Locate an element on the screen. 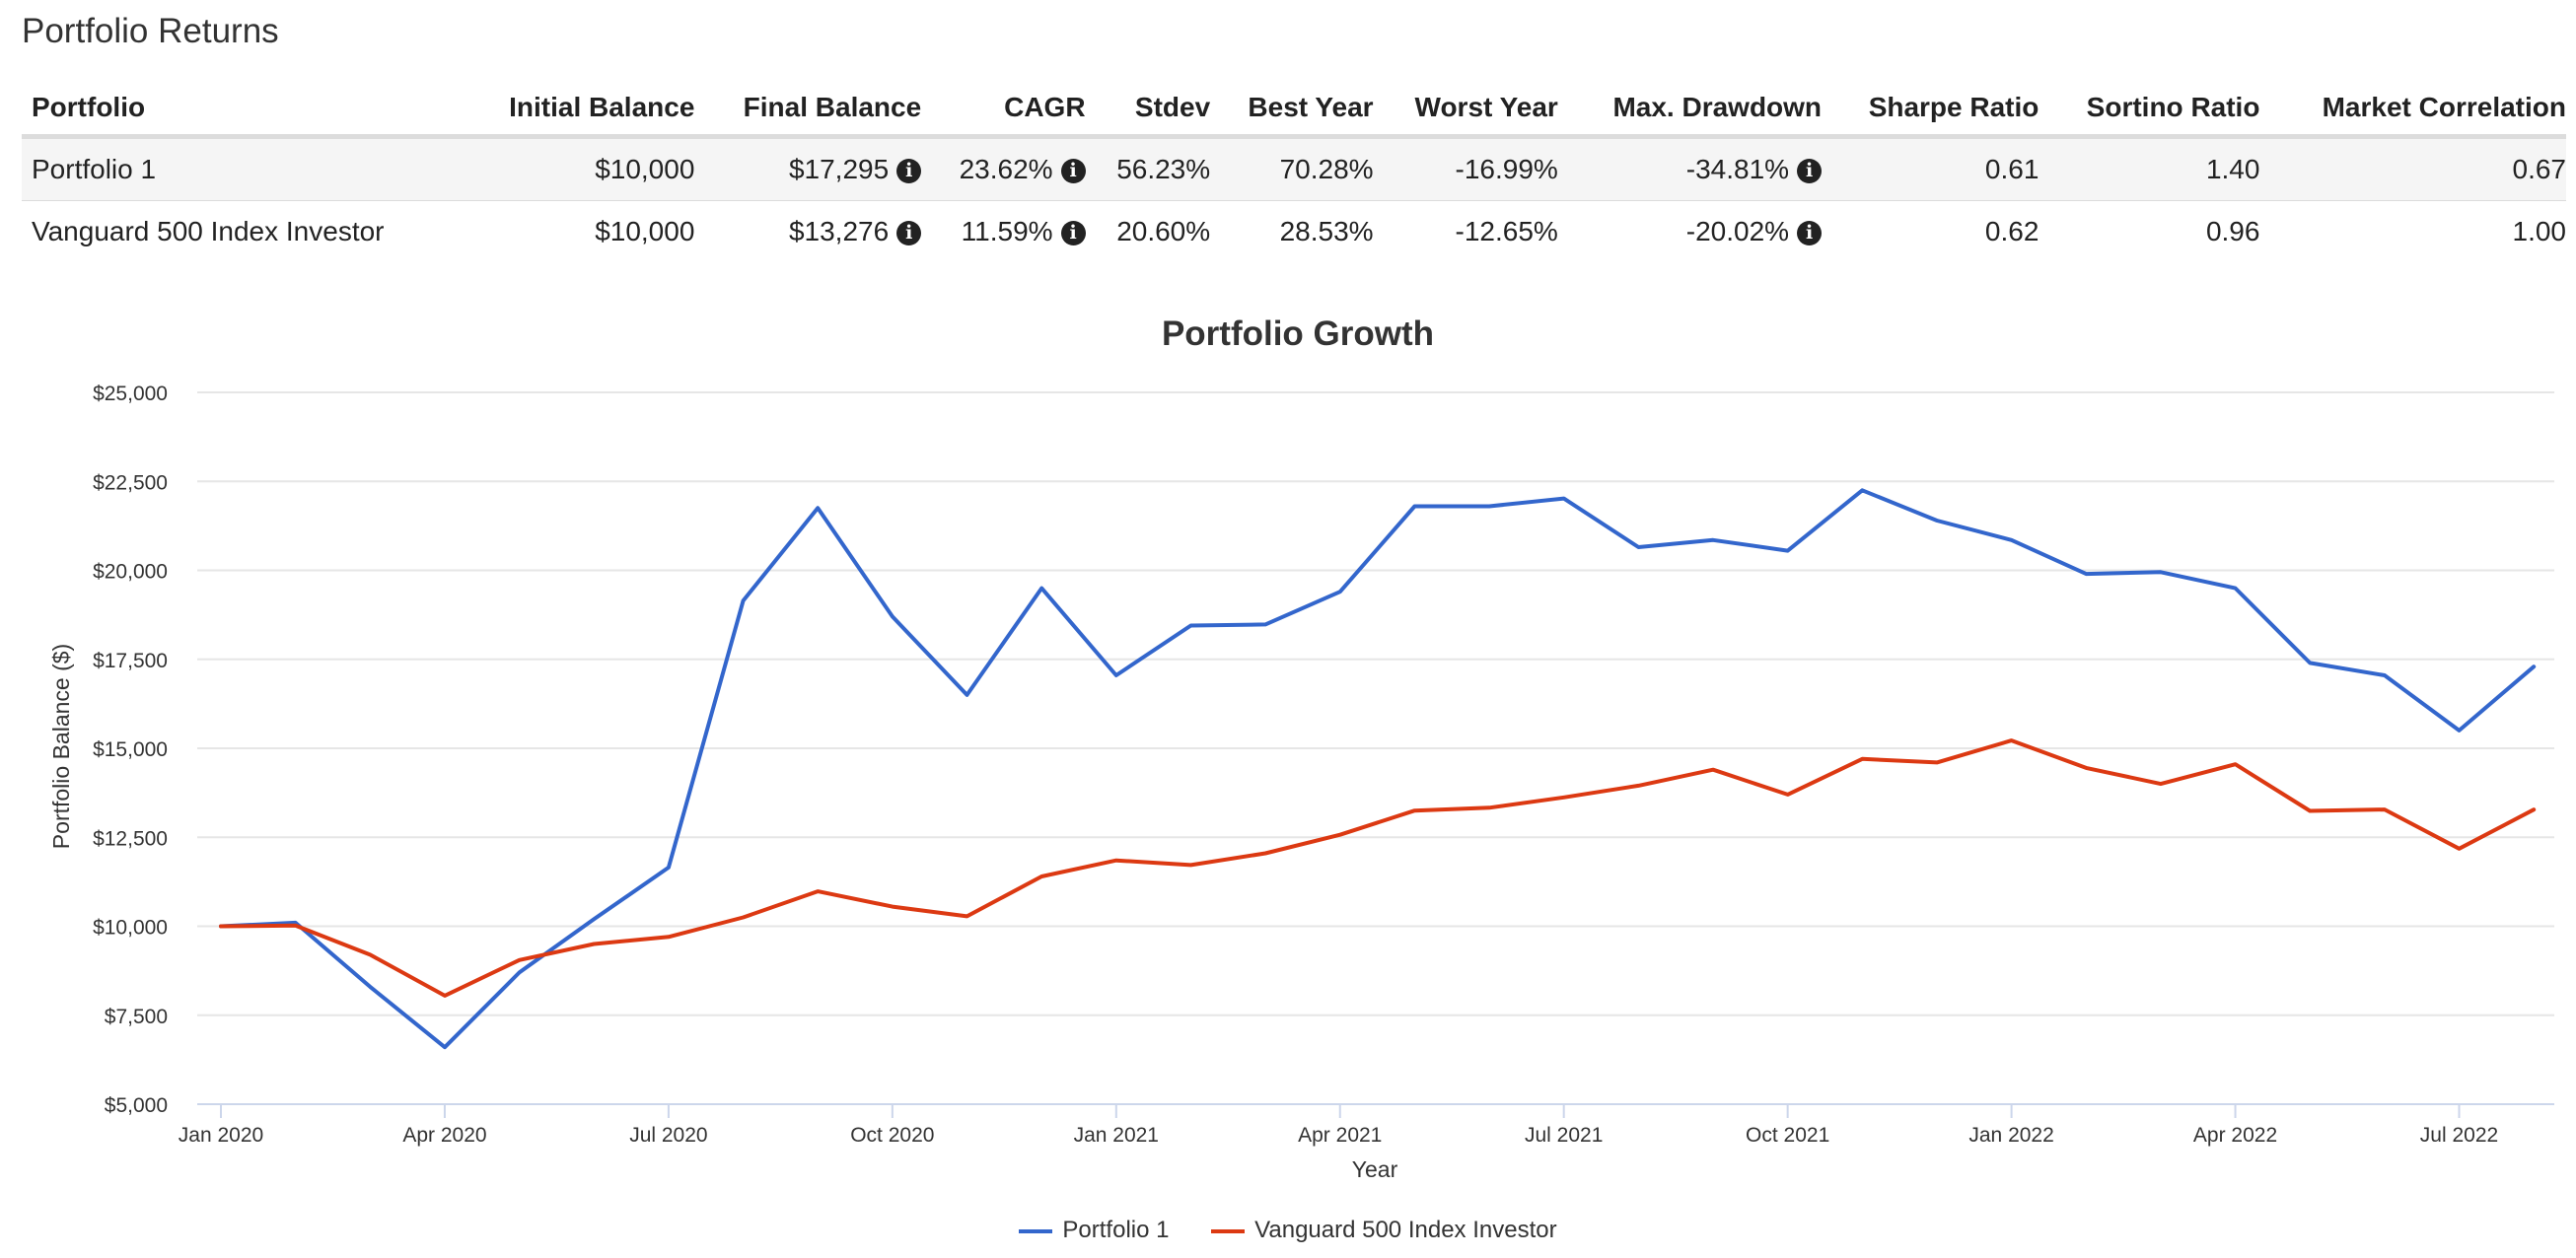  cell-cagr: 23.62% i is located at coordinates (1004, 168).